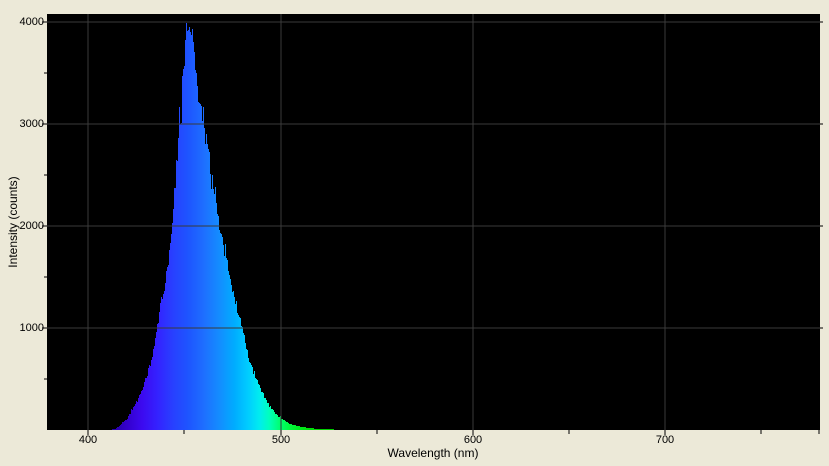 Image resolution: width=829 pixels, height=466 pixels. I want to click on x-tick-label-700: 700, so click(665, 440).